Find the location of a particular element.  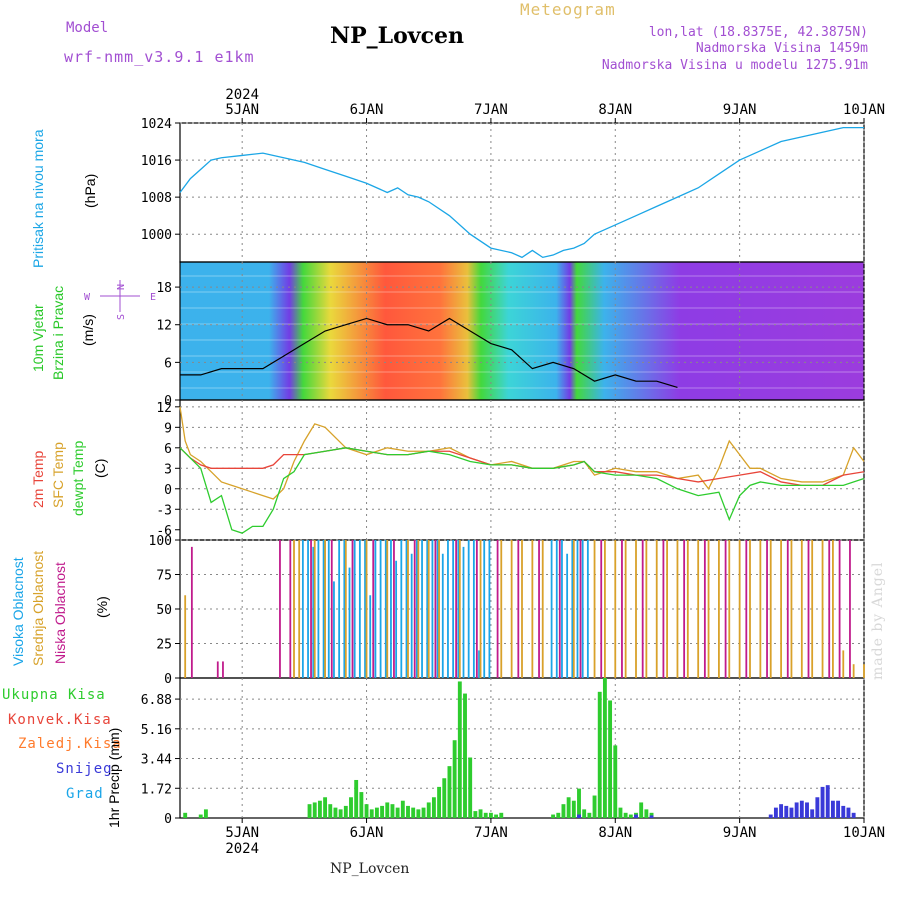

temp-tick-label: 9 is located at coordinates (168, 428).